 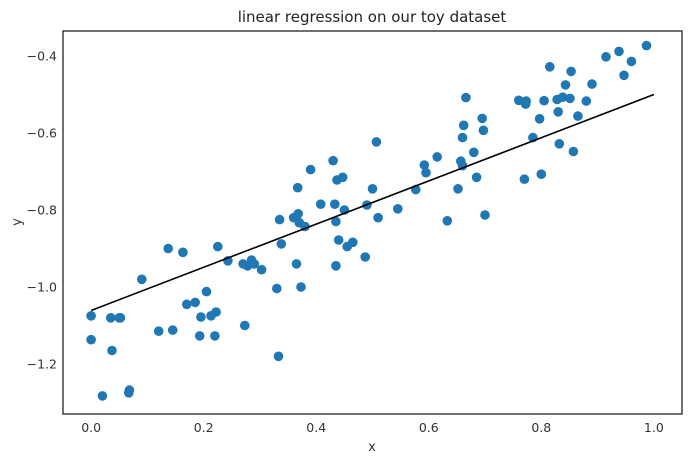 I want to click on x-tick-labels: 0.0 0.2 0.4 0.6 0.8 1.0, so click(x=372, y=427).